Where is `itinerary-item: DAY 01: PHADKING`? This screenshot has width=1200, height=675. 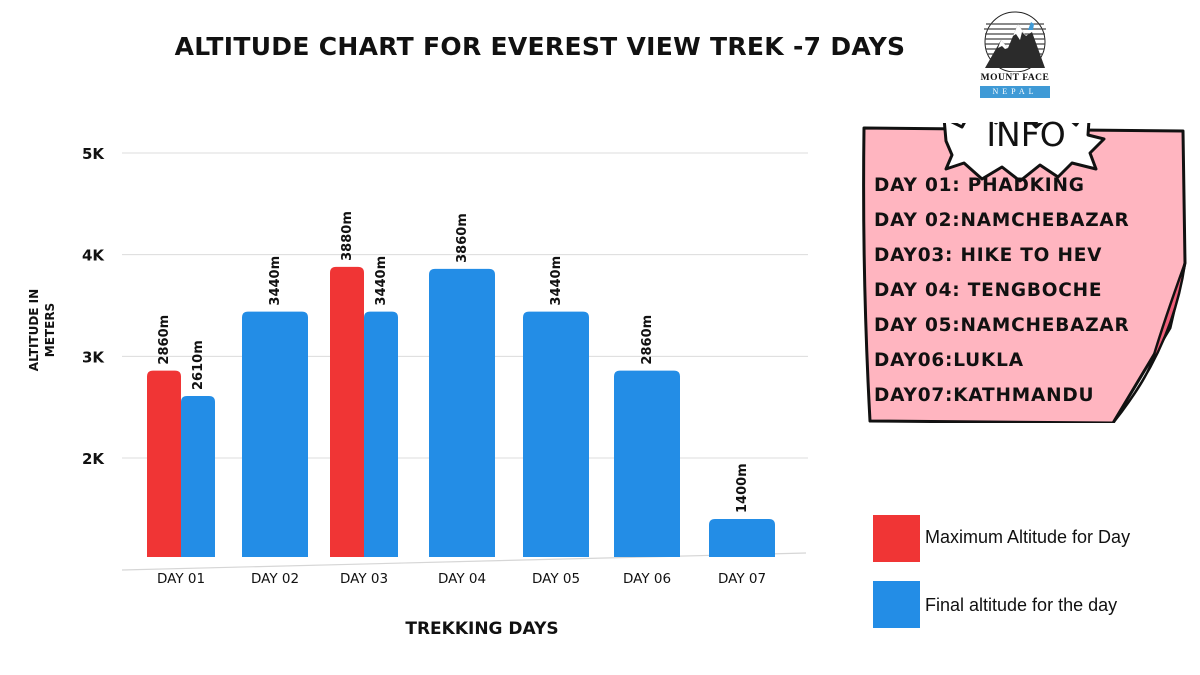
itinerary-item: DAY 01: PHADKING is located at coordinates (979, 185).